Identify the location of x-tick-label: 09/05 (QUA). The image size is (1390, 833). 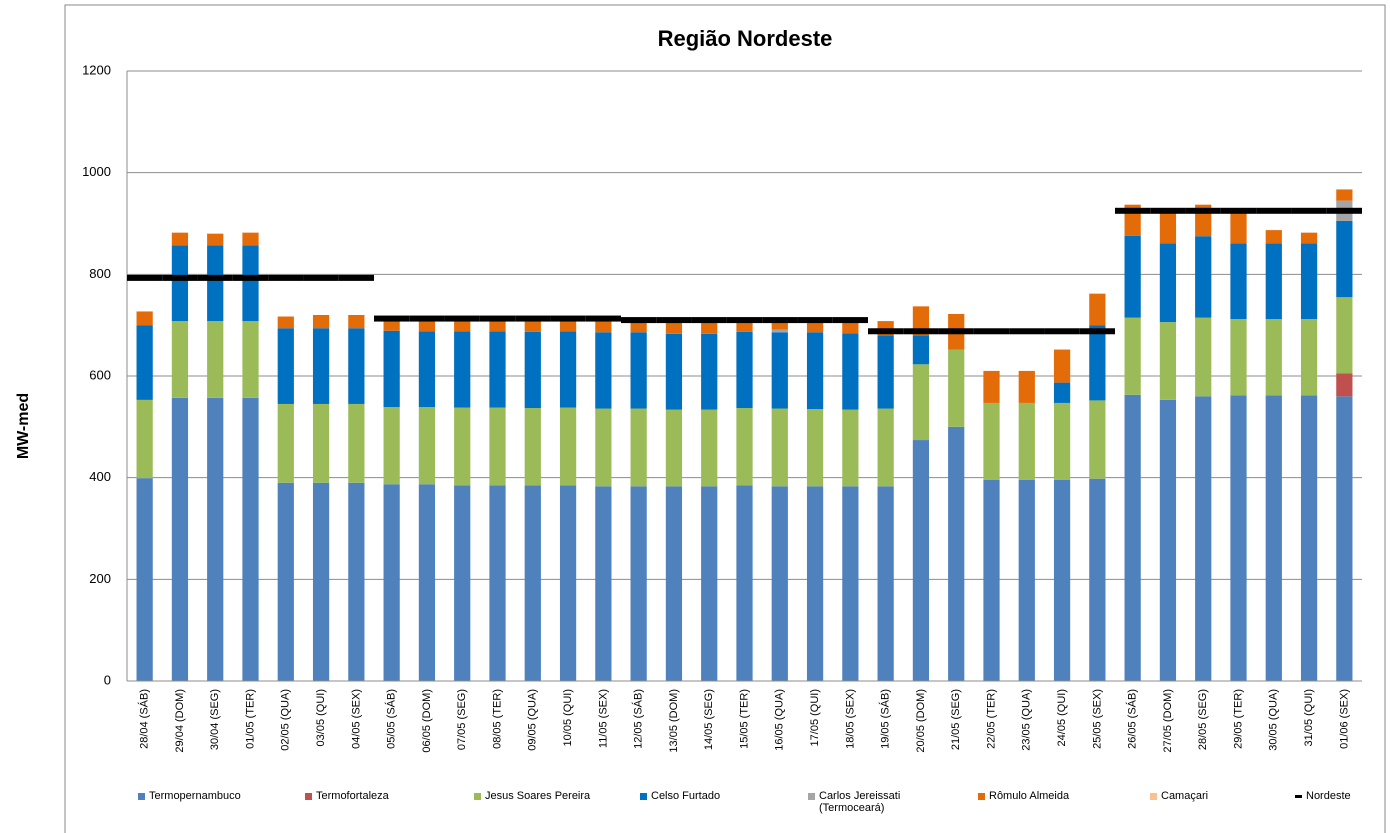
(533, 720).